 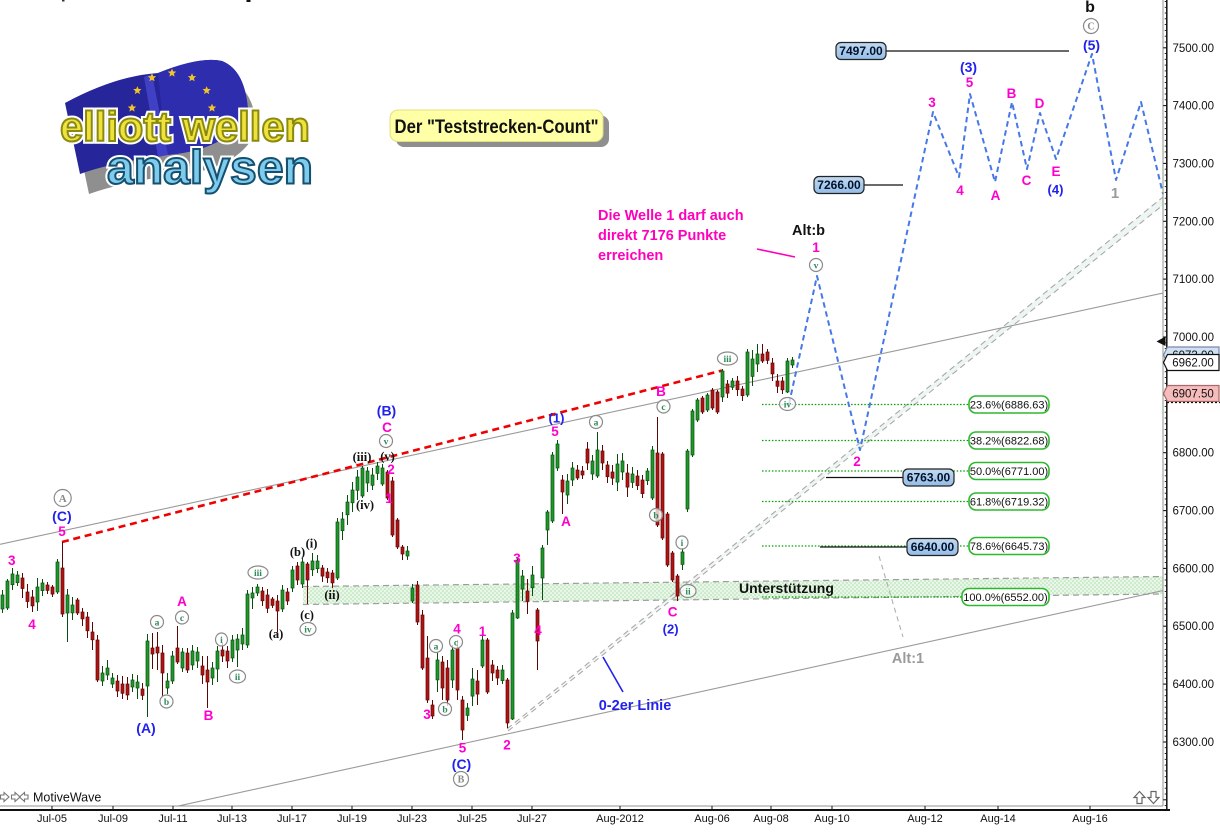 What do you see at coordinates (808, 231) in the screenshot?
I see `svg-text: Alt:b` at bounding box center [808, 231].